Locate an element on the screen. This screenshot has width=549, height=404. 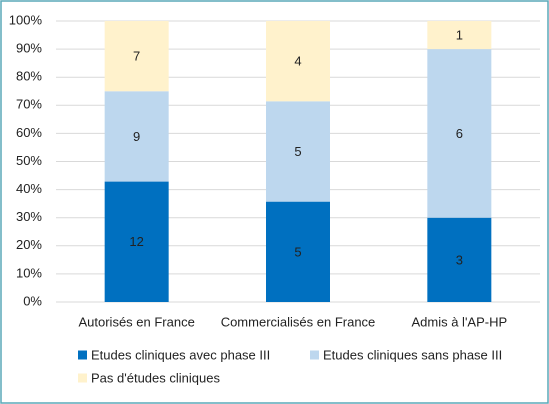
y-tick-label: 10% is located at coordinates (29, 272).